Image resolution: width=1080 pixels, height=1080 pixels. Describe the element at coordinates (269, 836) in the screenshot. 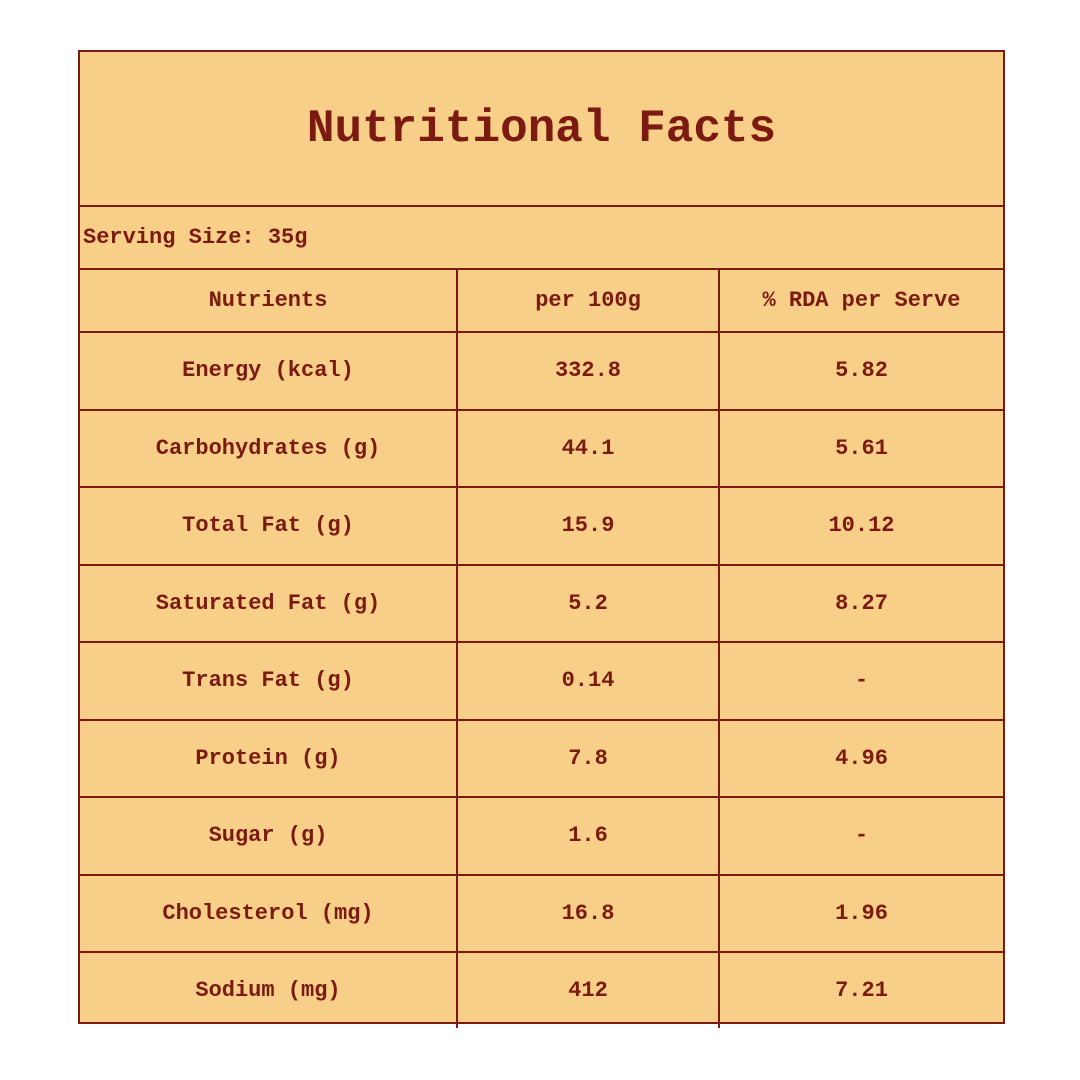

I see `table-cell: Sugar (g)` at that location.